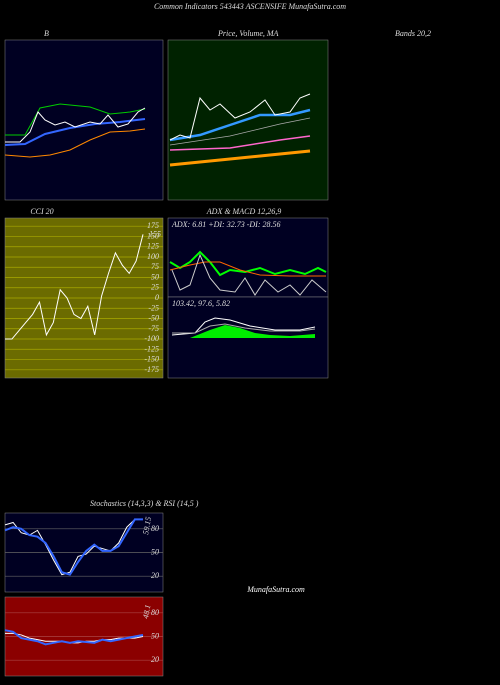 Image resolution: width=500 pixels, height=685 pixels. What do you see at coordinates (153, 307) in the screenshot?
I see `y-tick-label: -25` at bounding box center [153, 307].